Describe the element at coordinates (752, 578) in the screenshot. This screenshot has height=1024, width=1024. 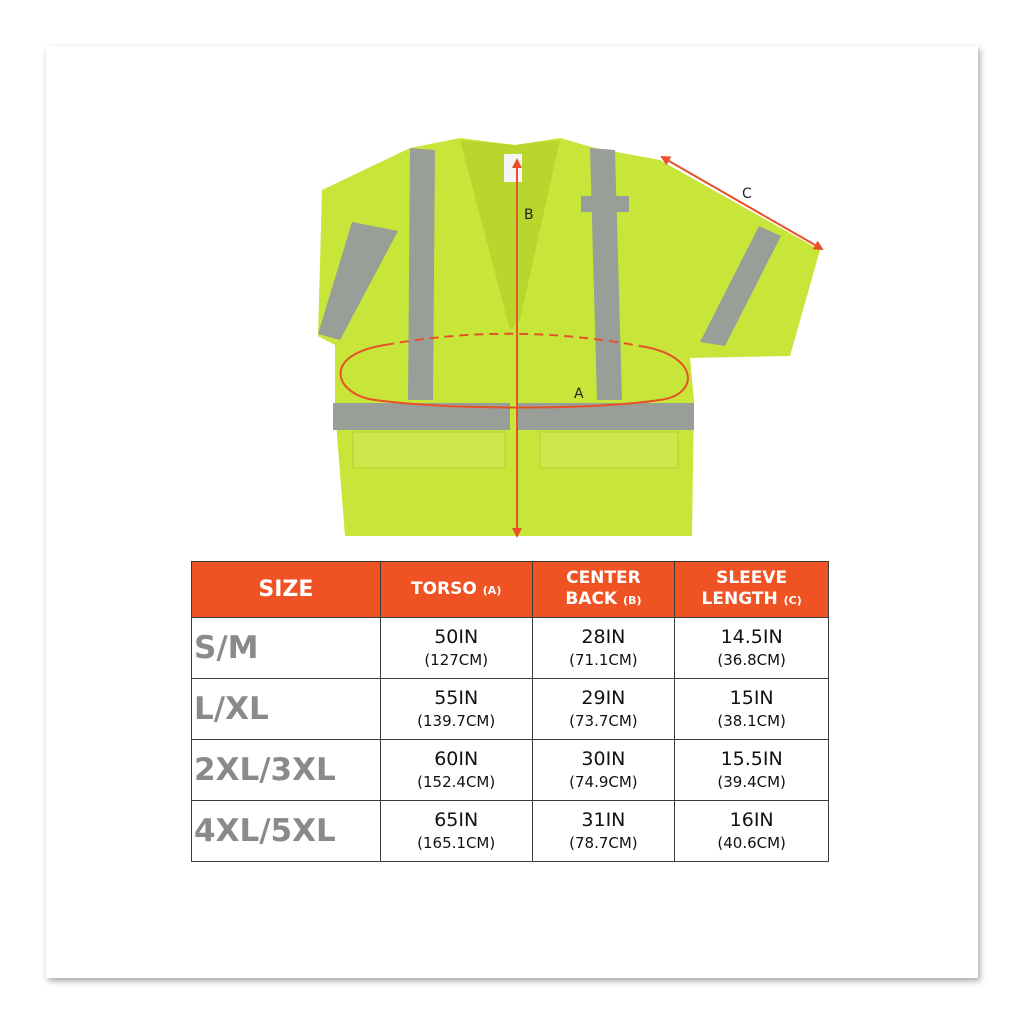
I see `header-label: SLEEVE` at that location.